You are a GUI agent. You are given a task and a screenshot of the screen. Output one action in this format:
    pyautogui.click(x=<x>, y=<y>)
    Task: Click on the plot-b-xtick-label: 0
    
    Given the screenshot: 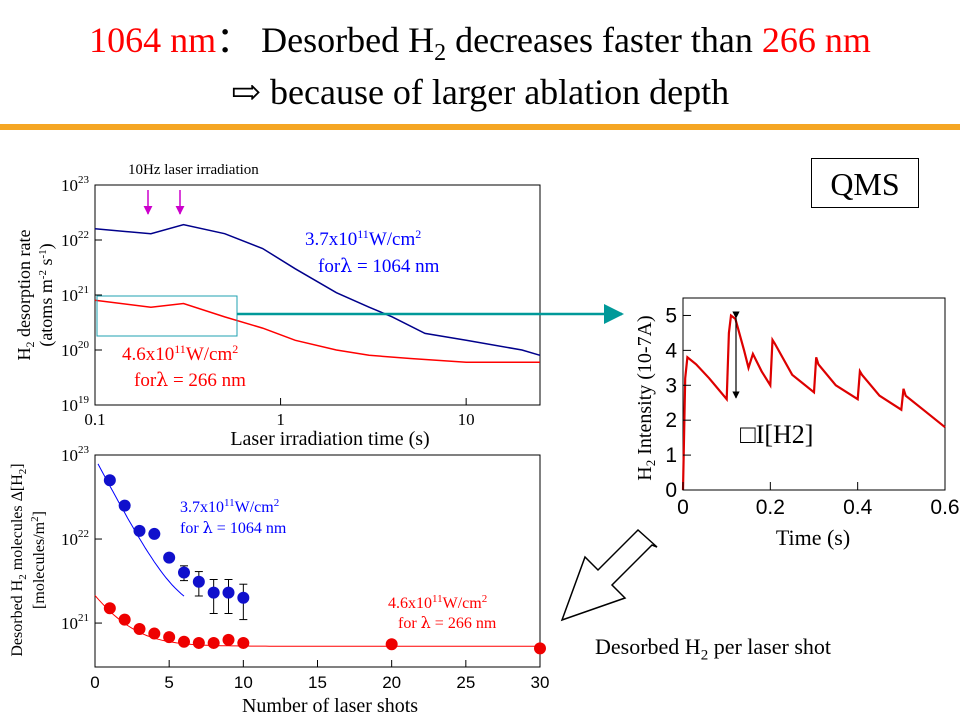 What is the action you would take?
    pyautogui.click(x=683, y=507)
    